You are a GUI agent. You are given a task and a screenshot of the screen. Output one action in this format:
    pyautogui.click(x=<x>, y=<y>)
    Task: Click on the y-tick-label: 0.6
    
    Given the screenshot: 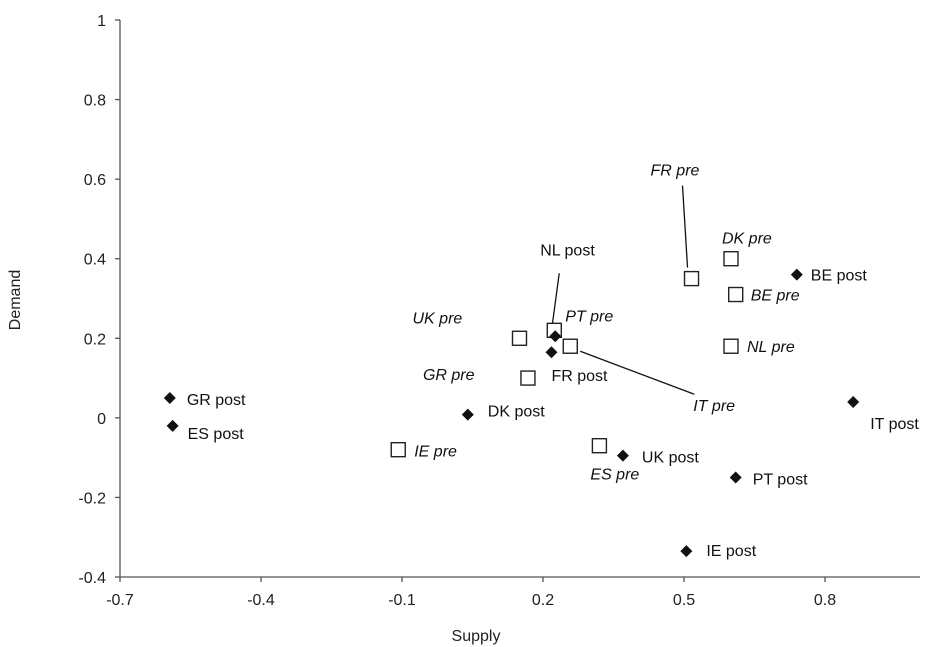 What is the action you would take?
    pyautogui.click(x=95, y=180)
    